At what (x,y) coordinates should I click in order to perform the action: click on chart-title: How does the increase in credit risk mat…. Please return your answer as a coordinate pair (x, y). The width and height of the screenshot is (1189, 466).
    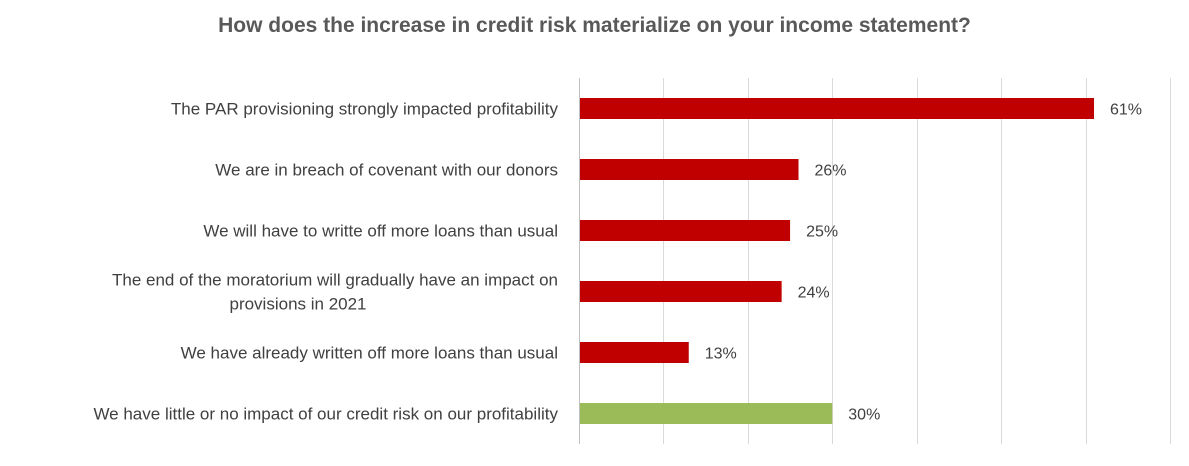
    Looking at the image, I should click on (594, 25).